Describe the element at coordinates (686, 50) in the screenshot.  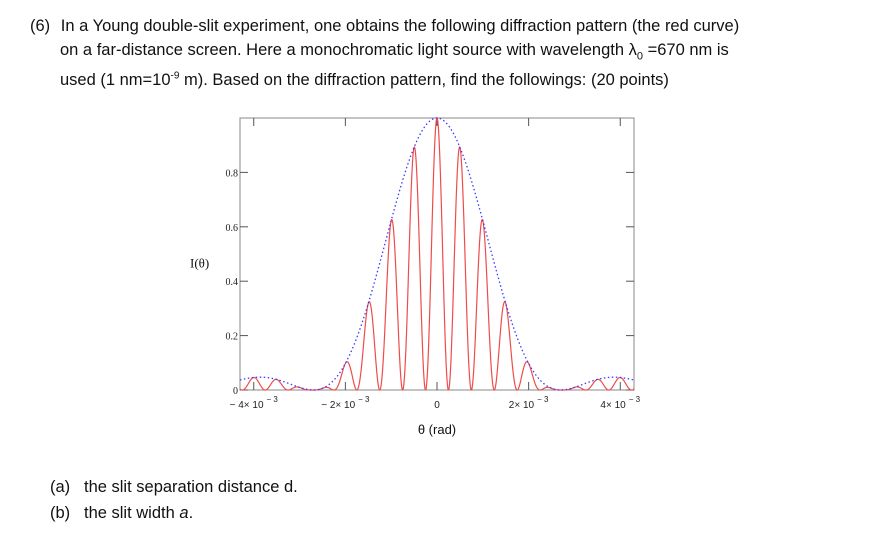
I see `problem-text-2b: =670 nm is` at that location.